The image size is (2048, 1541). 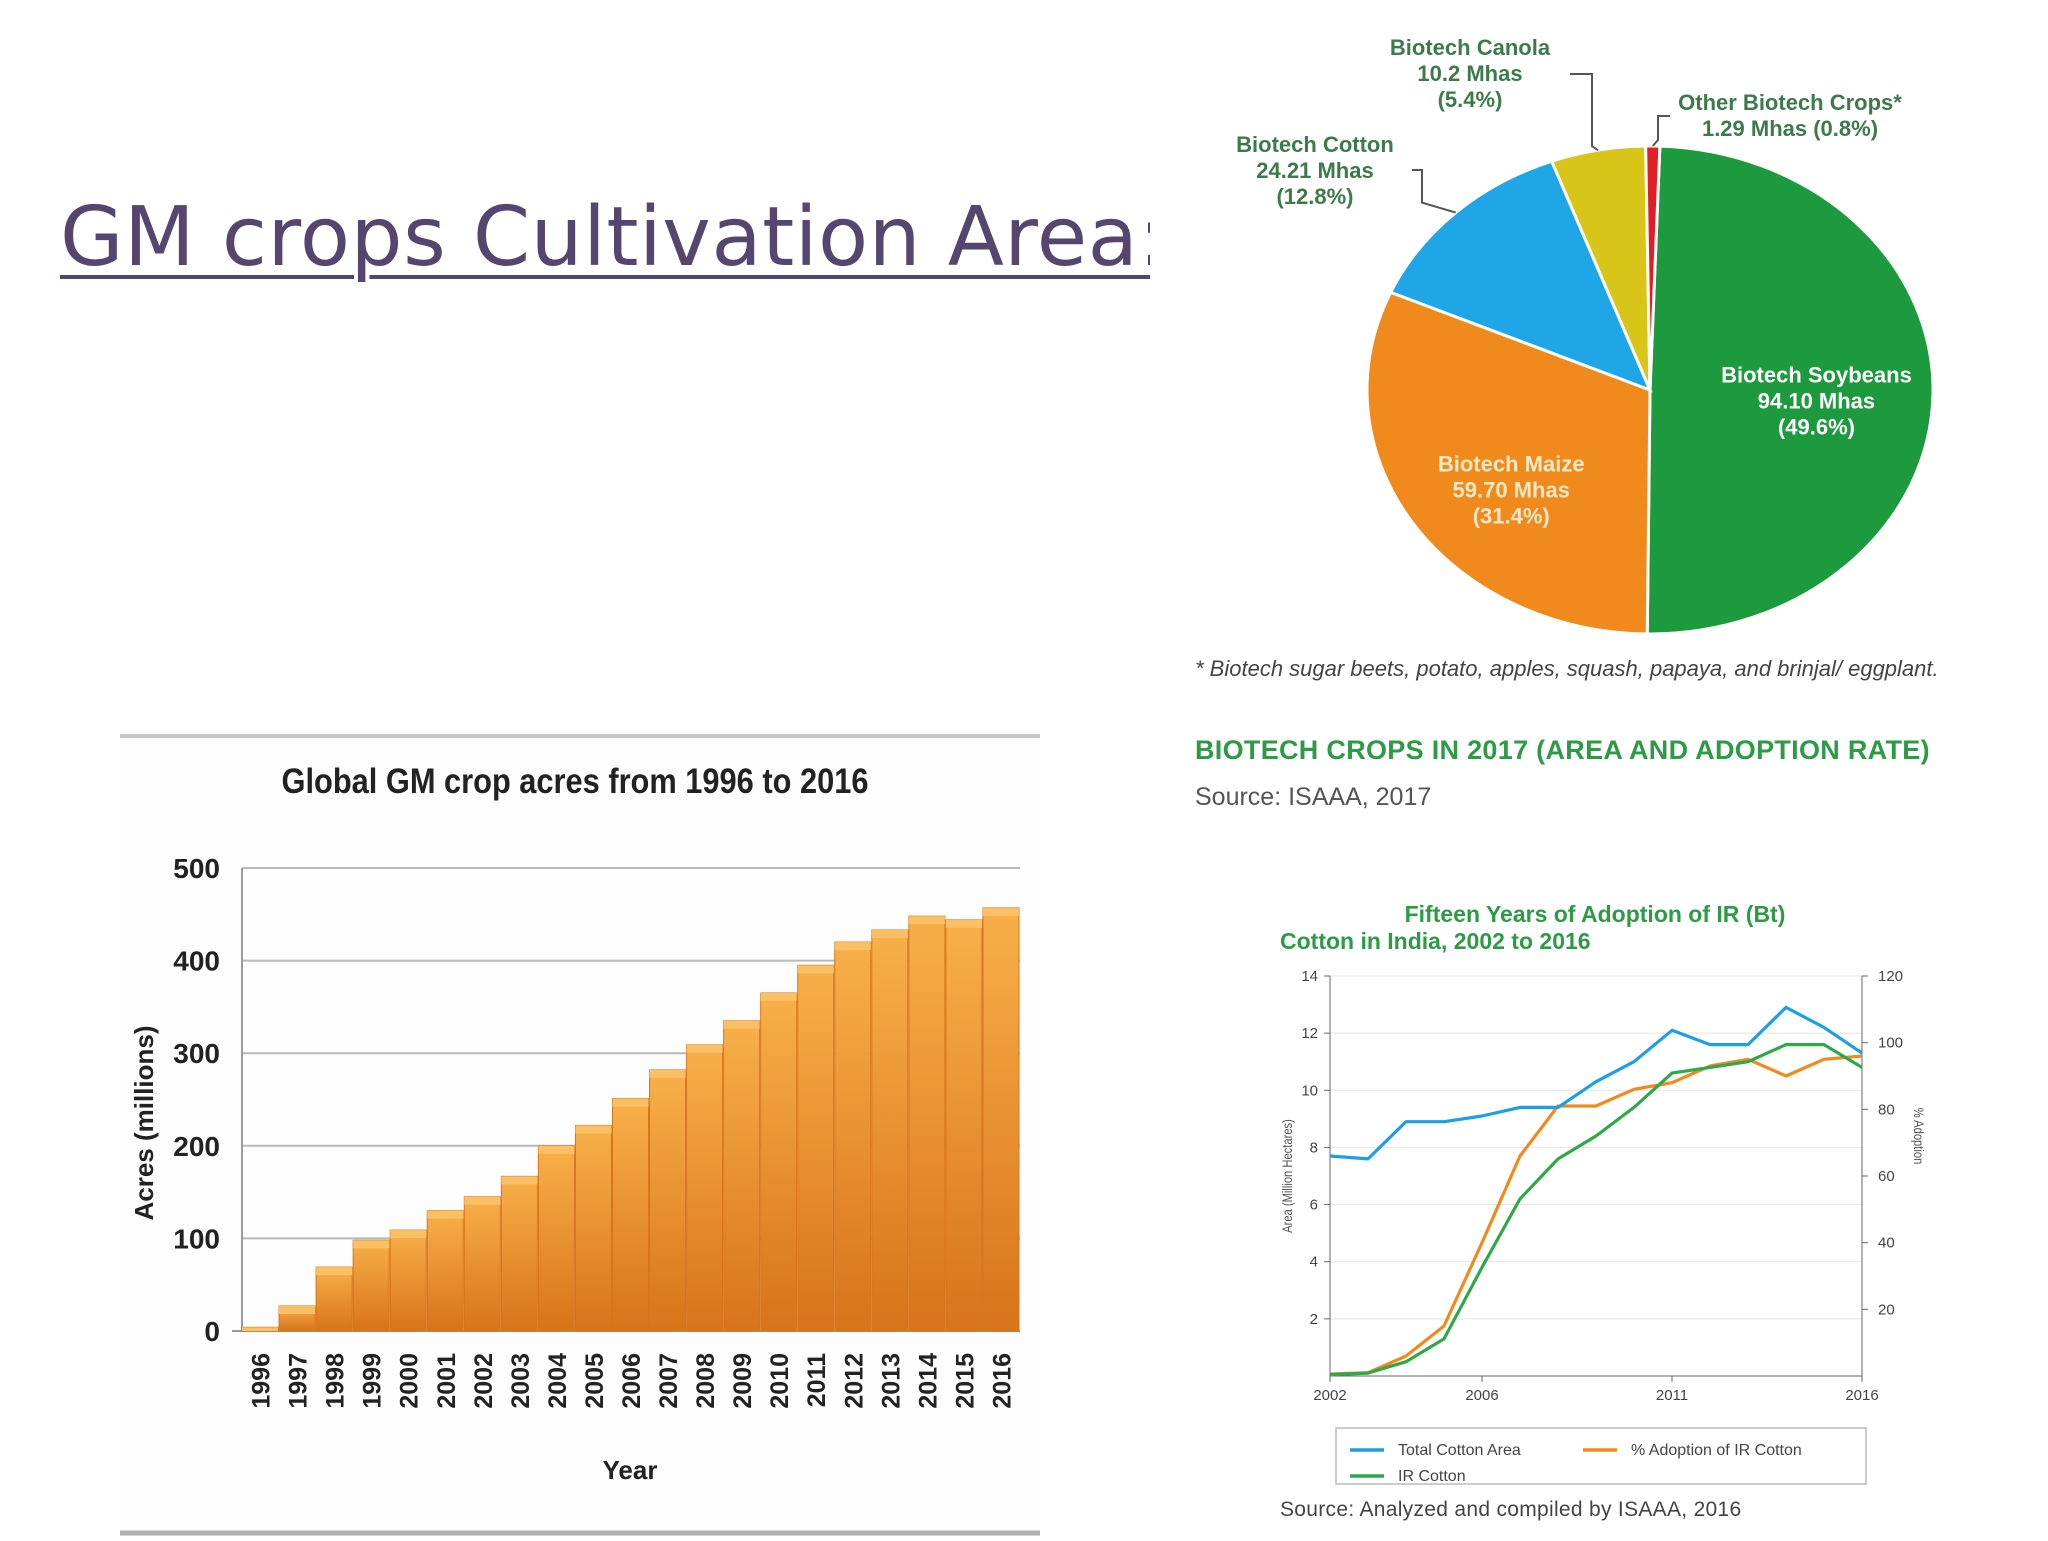 I want to click on bar-cap-2005, so click(x=593, y=1129).